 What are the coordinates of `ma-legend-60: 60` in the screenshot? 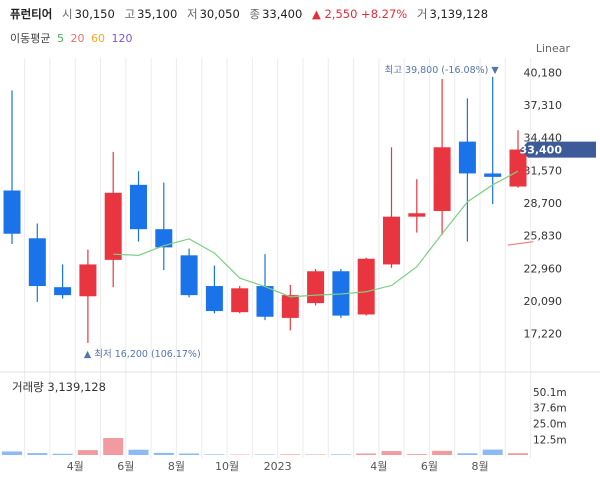 It's located at (97, 38).